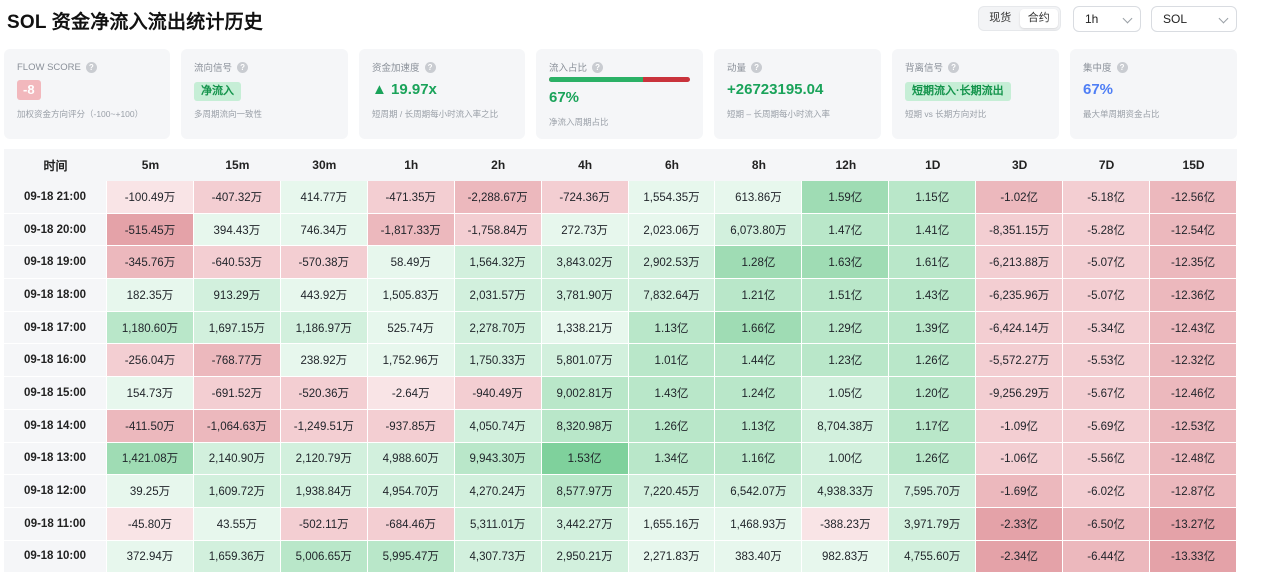 This screenshot has height=573, width=1280. Describe the element at coordinates (237, 459) in the screenshot. I see `flow-cell: 2,140.90万` at that location.